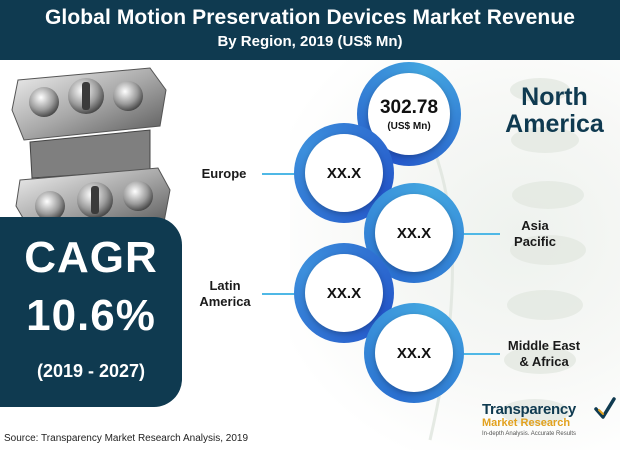  I want to click on cagr-period: (2019 - 2027), so click(91, 371).